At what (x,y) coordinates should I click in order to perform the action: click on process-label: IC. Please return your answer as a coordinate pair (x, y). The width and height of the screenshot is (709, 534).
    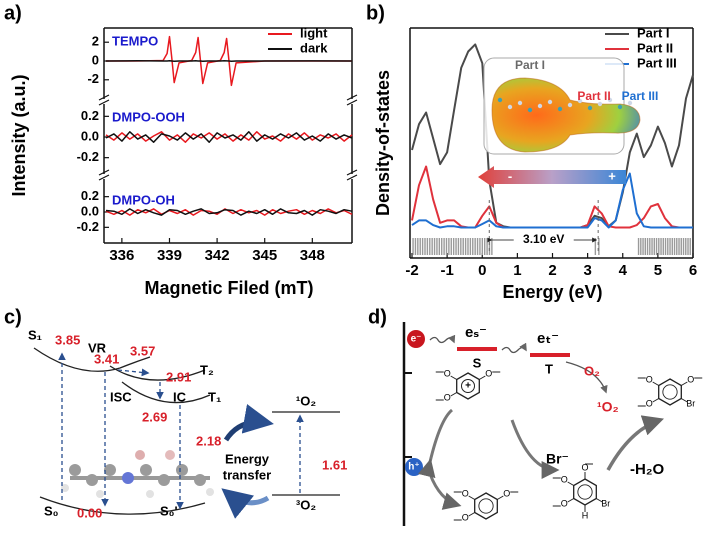
    Looking at the image, I should click on (180, 396).